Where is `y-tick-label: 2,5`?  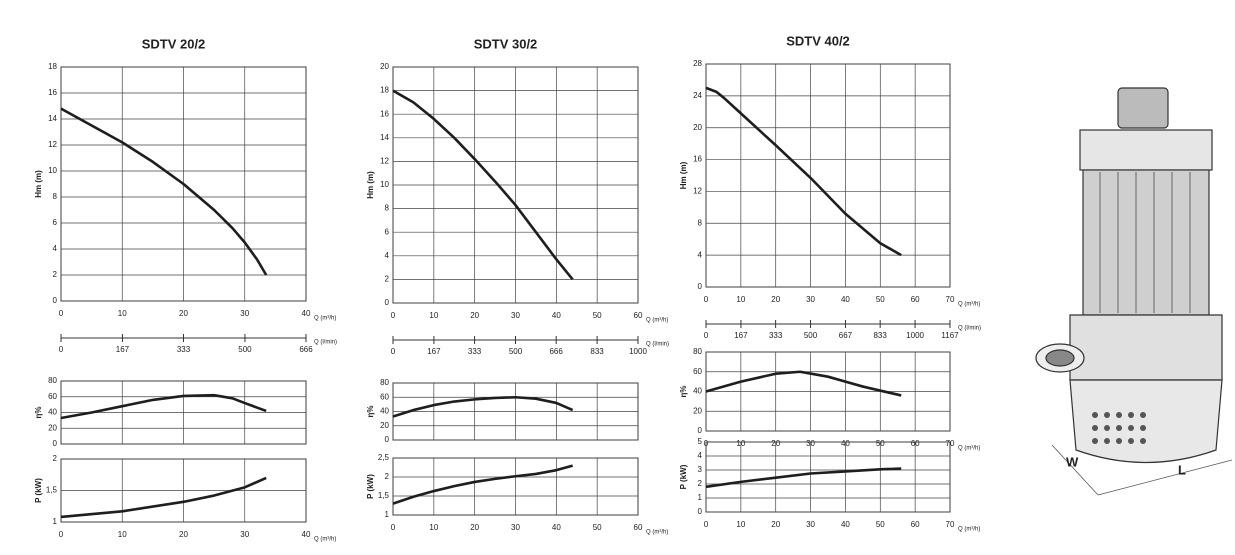 y-tick-label: 2,5 is located at coordinates (384, 457).